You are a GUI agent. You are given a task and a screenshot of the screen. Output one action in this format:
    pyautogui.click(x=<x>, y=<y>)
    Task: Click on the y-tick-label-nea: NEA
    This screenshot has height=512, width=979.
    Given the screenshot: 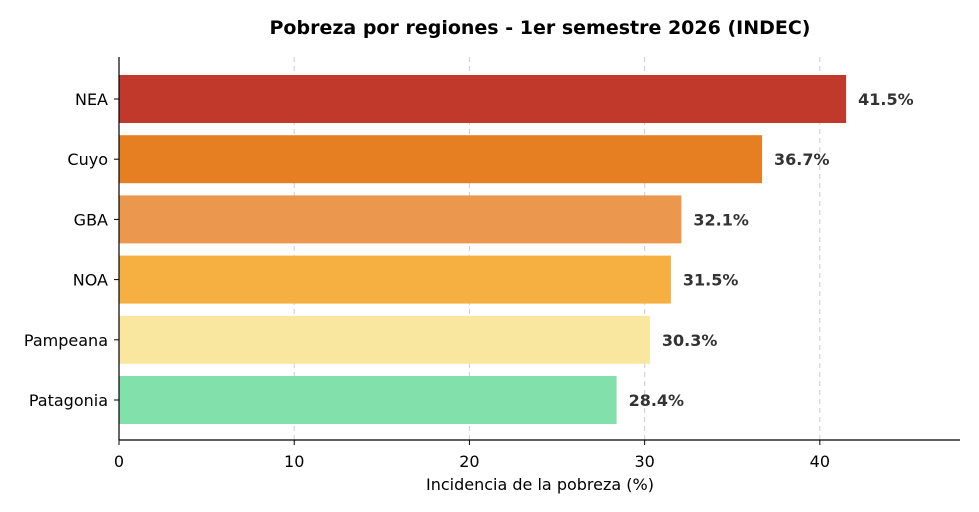 What is the action you would take?
    pyautogui.click(x=91, y=99)
    